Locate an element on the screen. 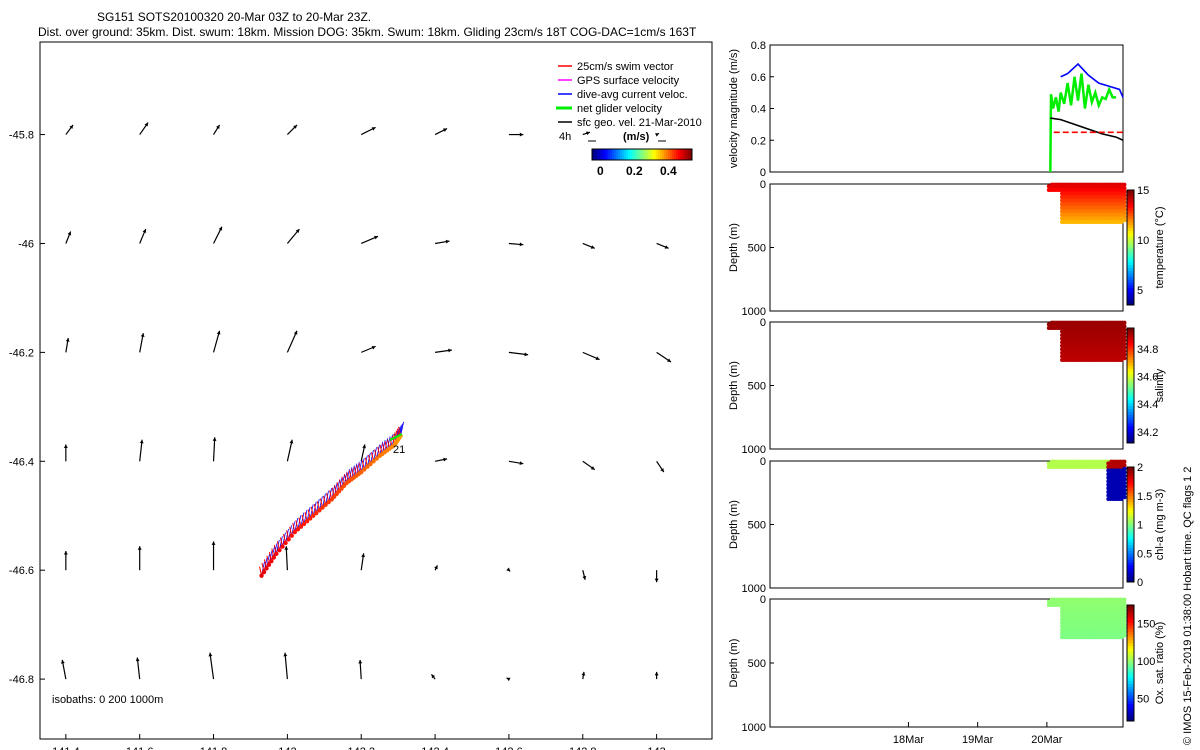  map-x-tick-label: 142.6 is located at coordinates (509, 748).